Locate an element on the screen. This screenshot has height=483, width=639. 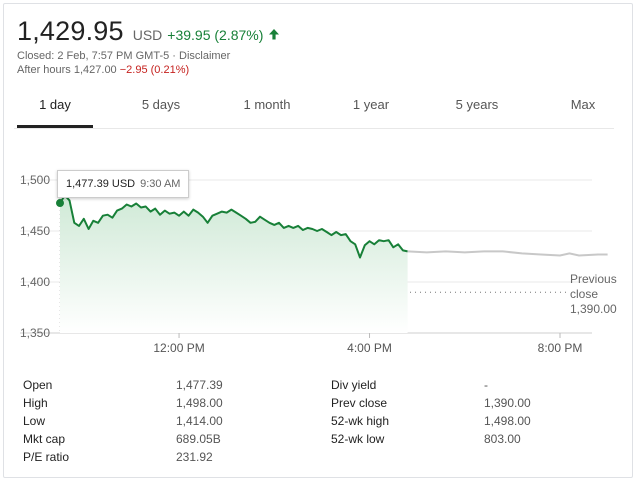
stat-label: High is located at coordinates (35, 403).